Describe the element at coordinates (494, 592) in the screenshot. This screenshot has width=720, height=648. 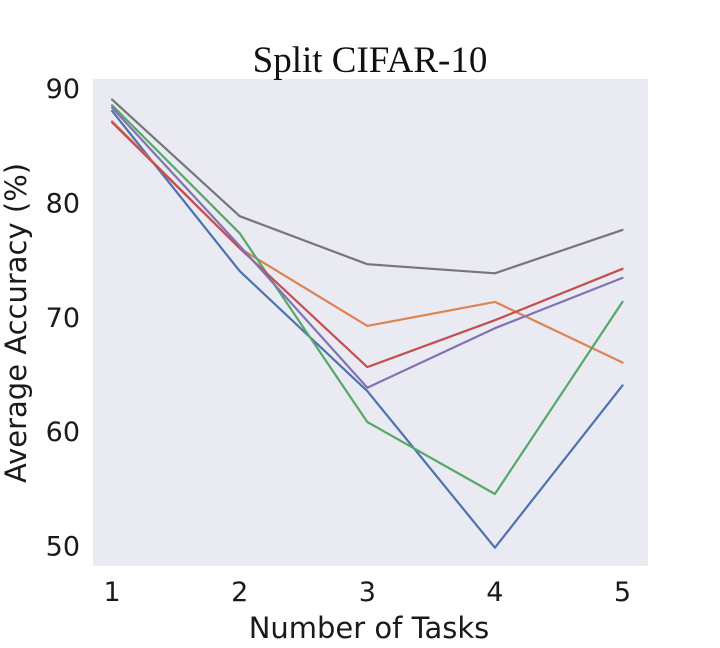
I see `x-tick-label: 4` at that location.